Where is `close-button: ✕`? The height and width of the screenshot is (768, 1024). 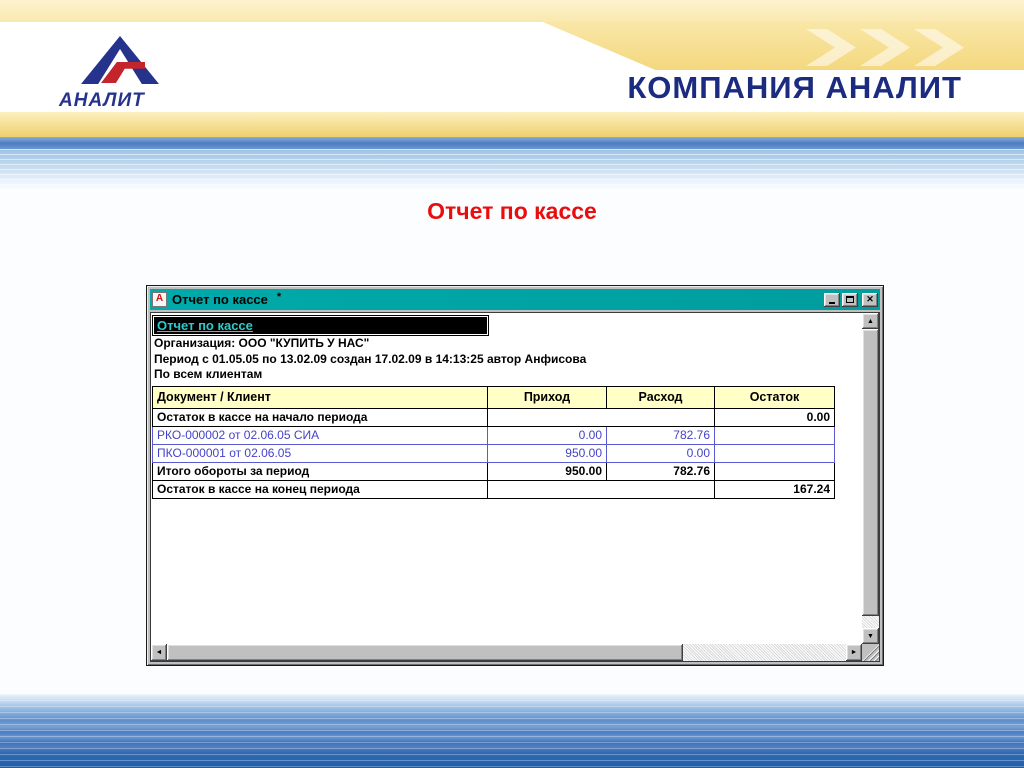
close-button: ✕ is located at coordinates (870, 299).